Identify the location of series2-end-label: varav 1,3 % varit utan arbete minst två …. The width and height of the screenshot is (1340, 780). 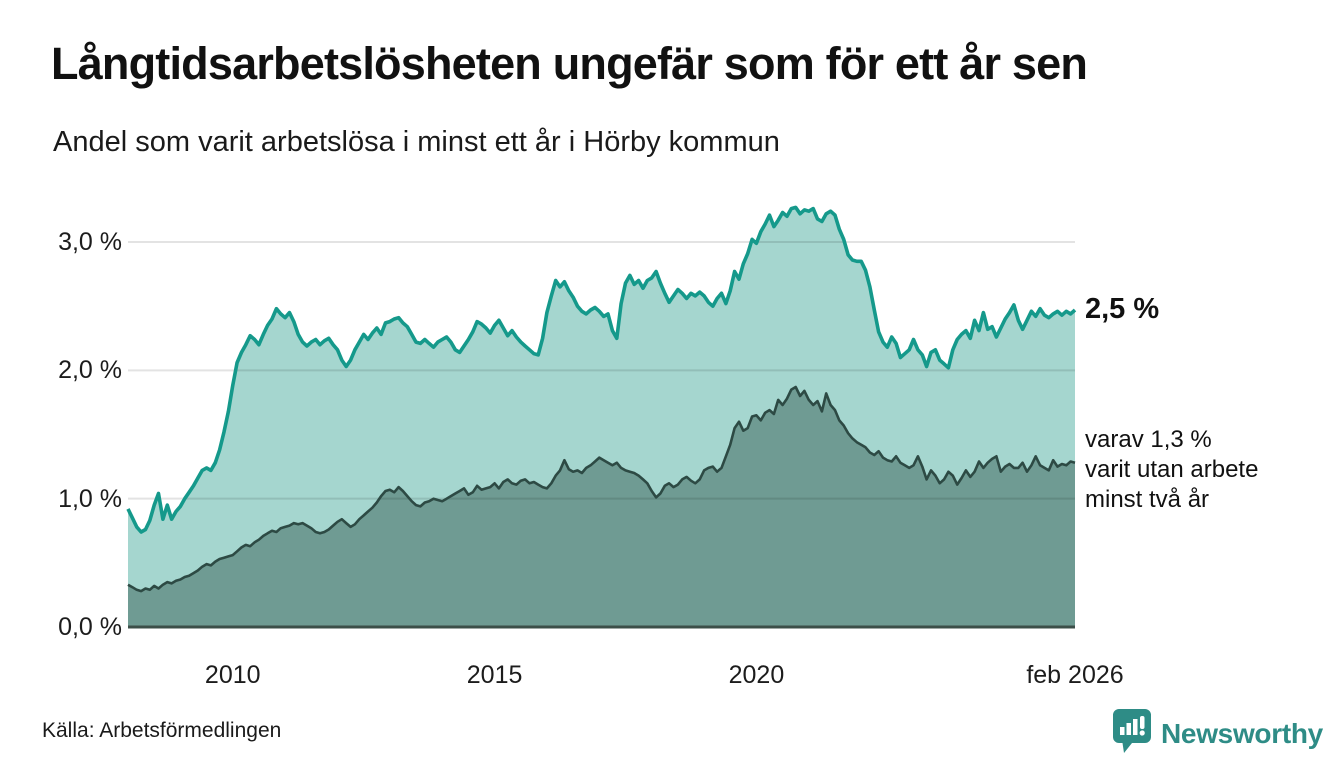
(1172, 469).